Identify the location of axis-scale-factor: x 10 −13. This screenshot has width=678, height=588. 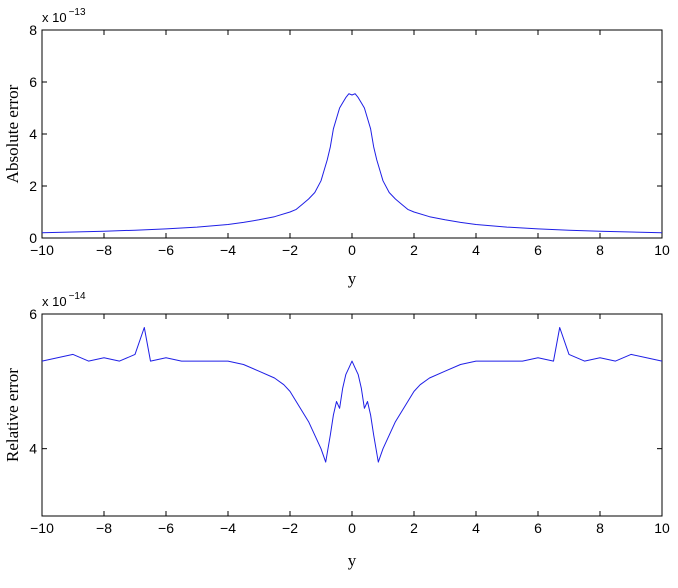
(64, 16).